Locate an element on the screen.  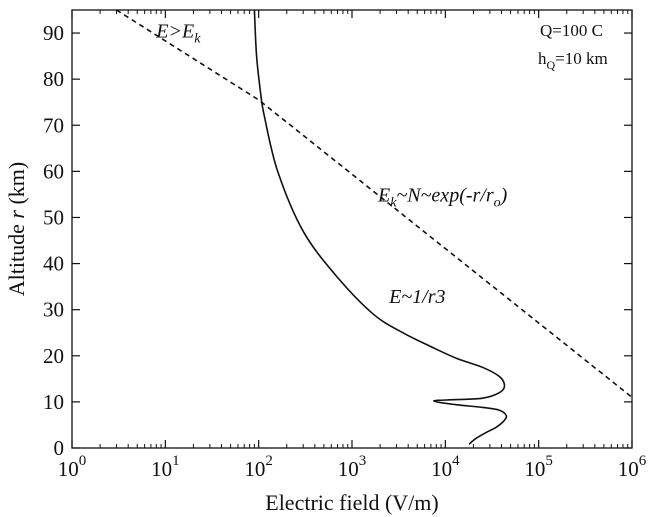
y-tick-label: 10 is located at coordinates (53, 402).